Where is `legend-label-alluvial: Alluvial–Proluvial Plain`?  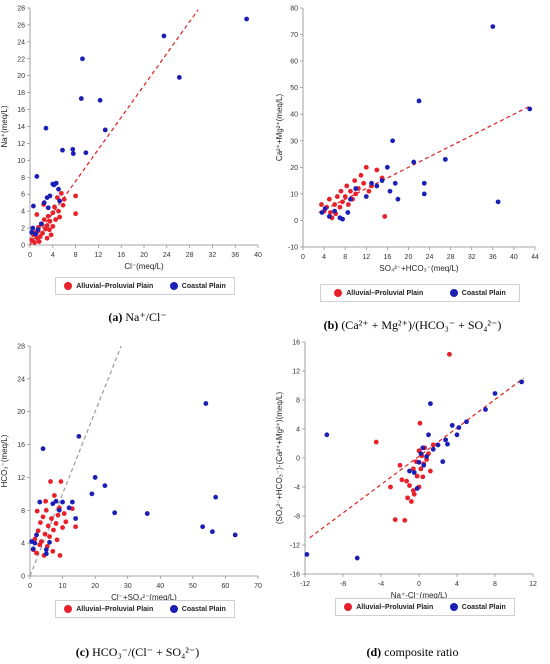
legend-label-alluvial: Alluvial–Proluvial Plain is located at coordinates (395, 607).